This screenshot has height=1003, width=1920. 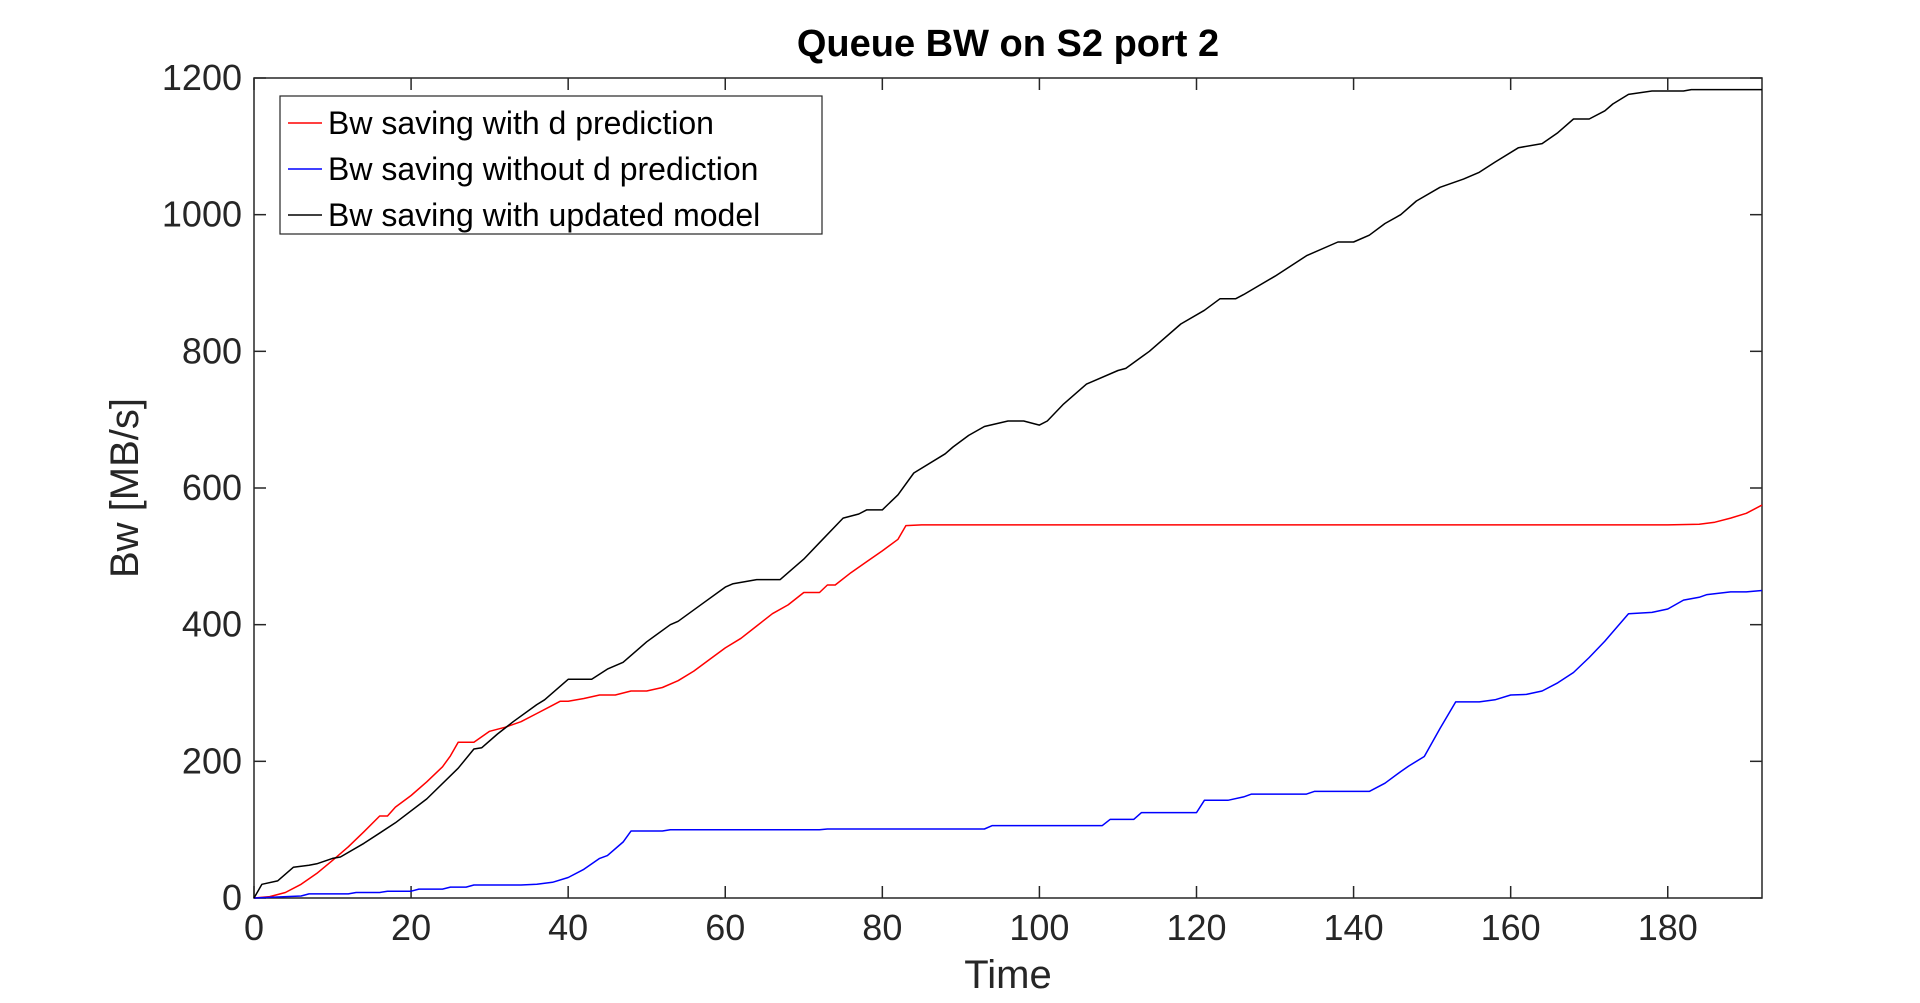 I want to click on x-tick-label: 60, so click(x=725, y=927).